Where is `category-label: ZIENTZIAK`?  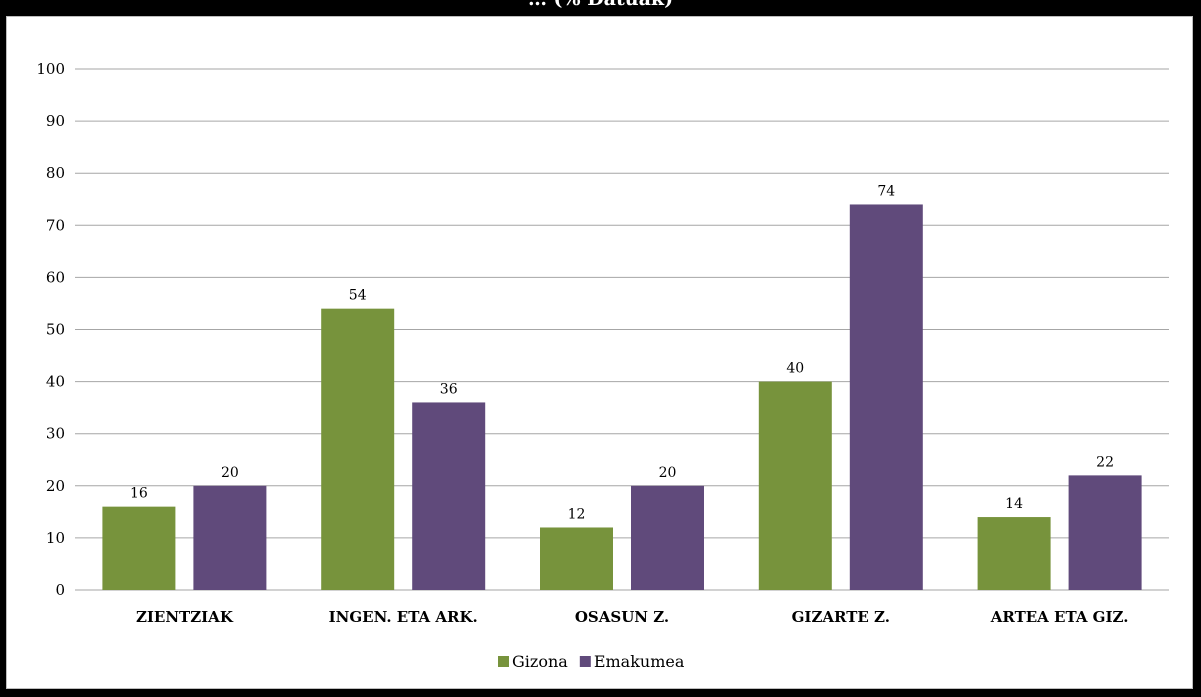
category-label: ZIENTZIAK is located at coordinates (185, 617).